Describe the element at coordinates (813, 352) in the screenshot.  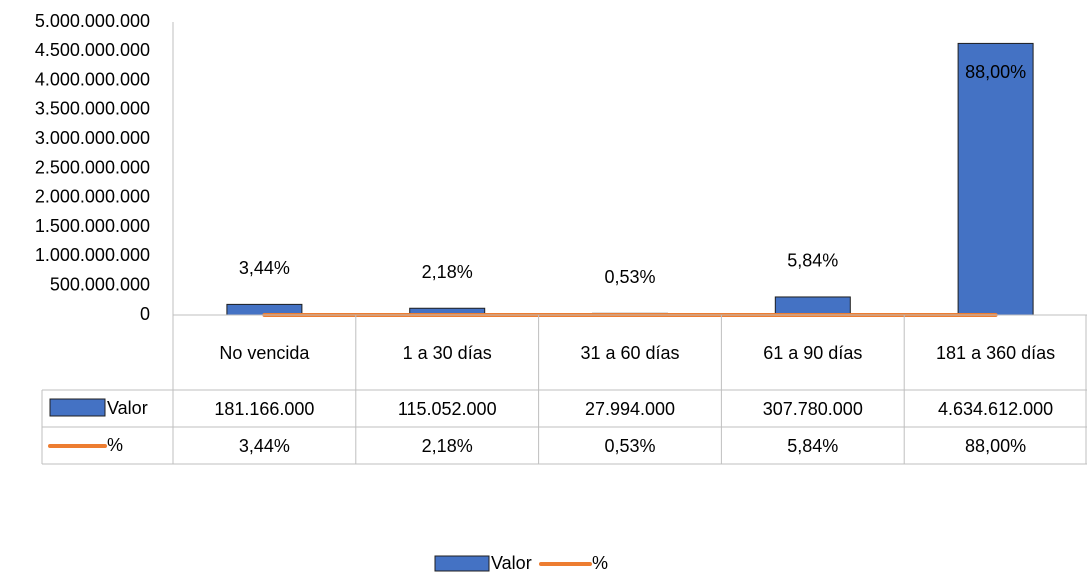
I see `category-label: 61 a 90 días` at that location.